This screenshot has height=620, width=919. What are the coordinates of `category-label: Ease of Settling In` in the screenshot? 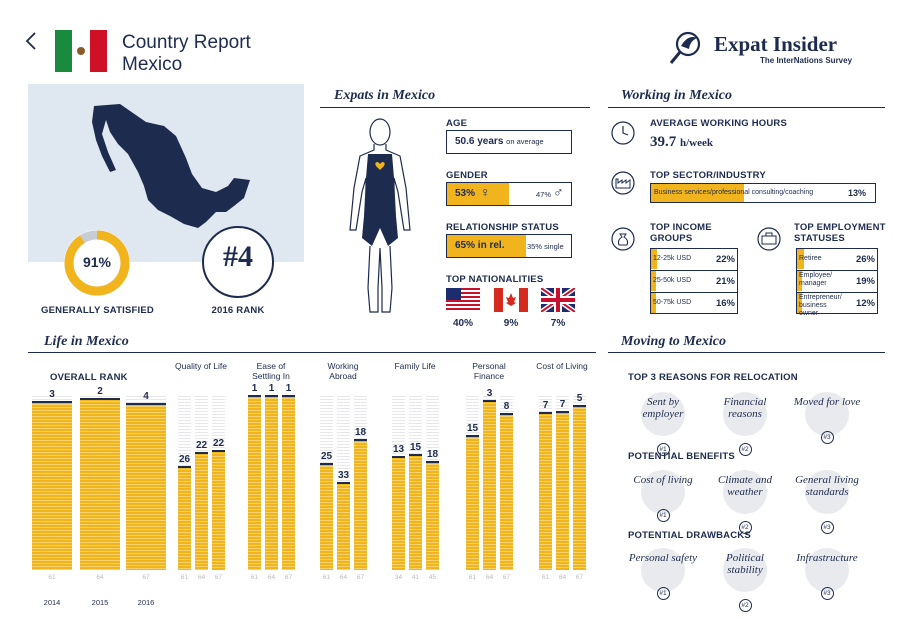 It's located at (271, 371).